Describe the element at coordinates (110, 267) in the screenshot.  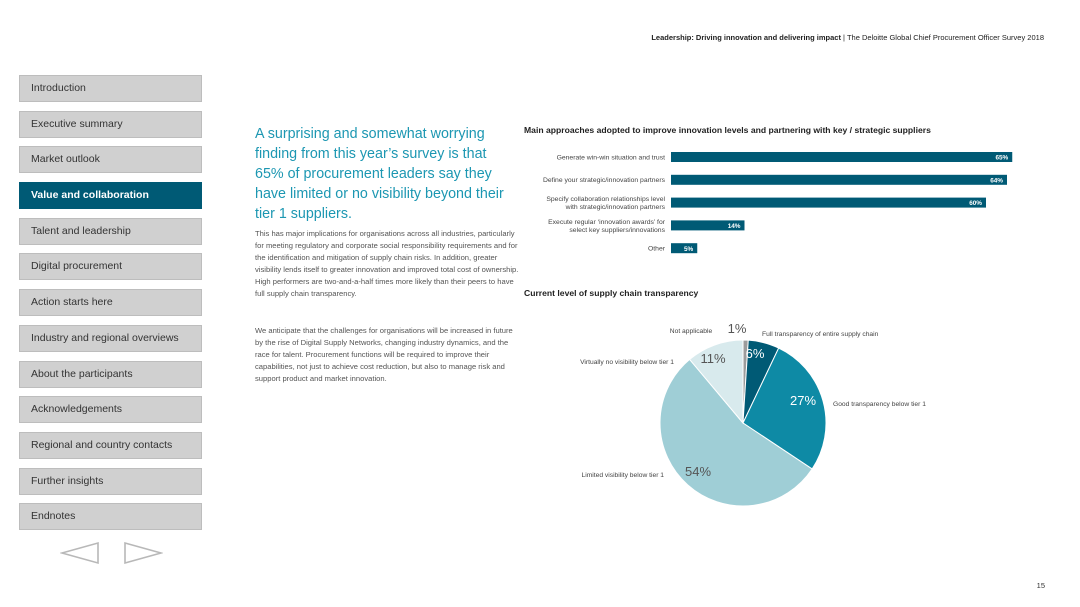
I see `sidebar-item-digital-procurement: Digital procurement` at that location.